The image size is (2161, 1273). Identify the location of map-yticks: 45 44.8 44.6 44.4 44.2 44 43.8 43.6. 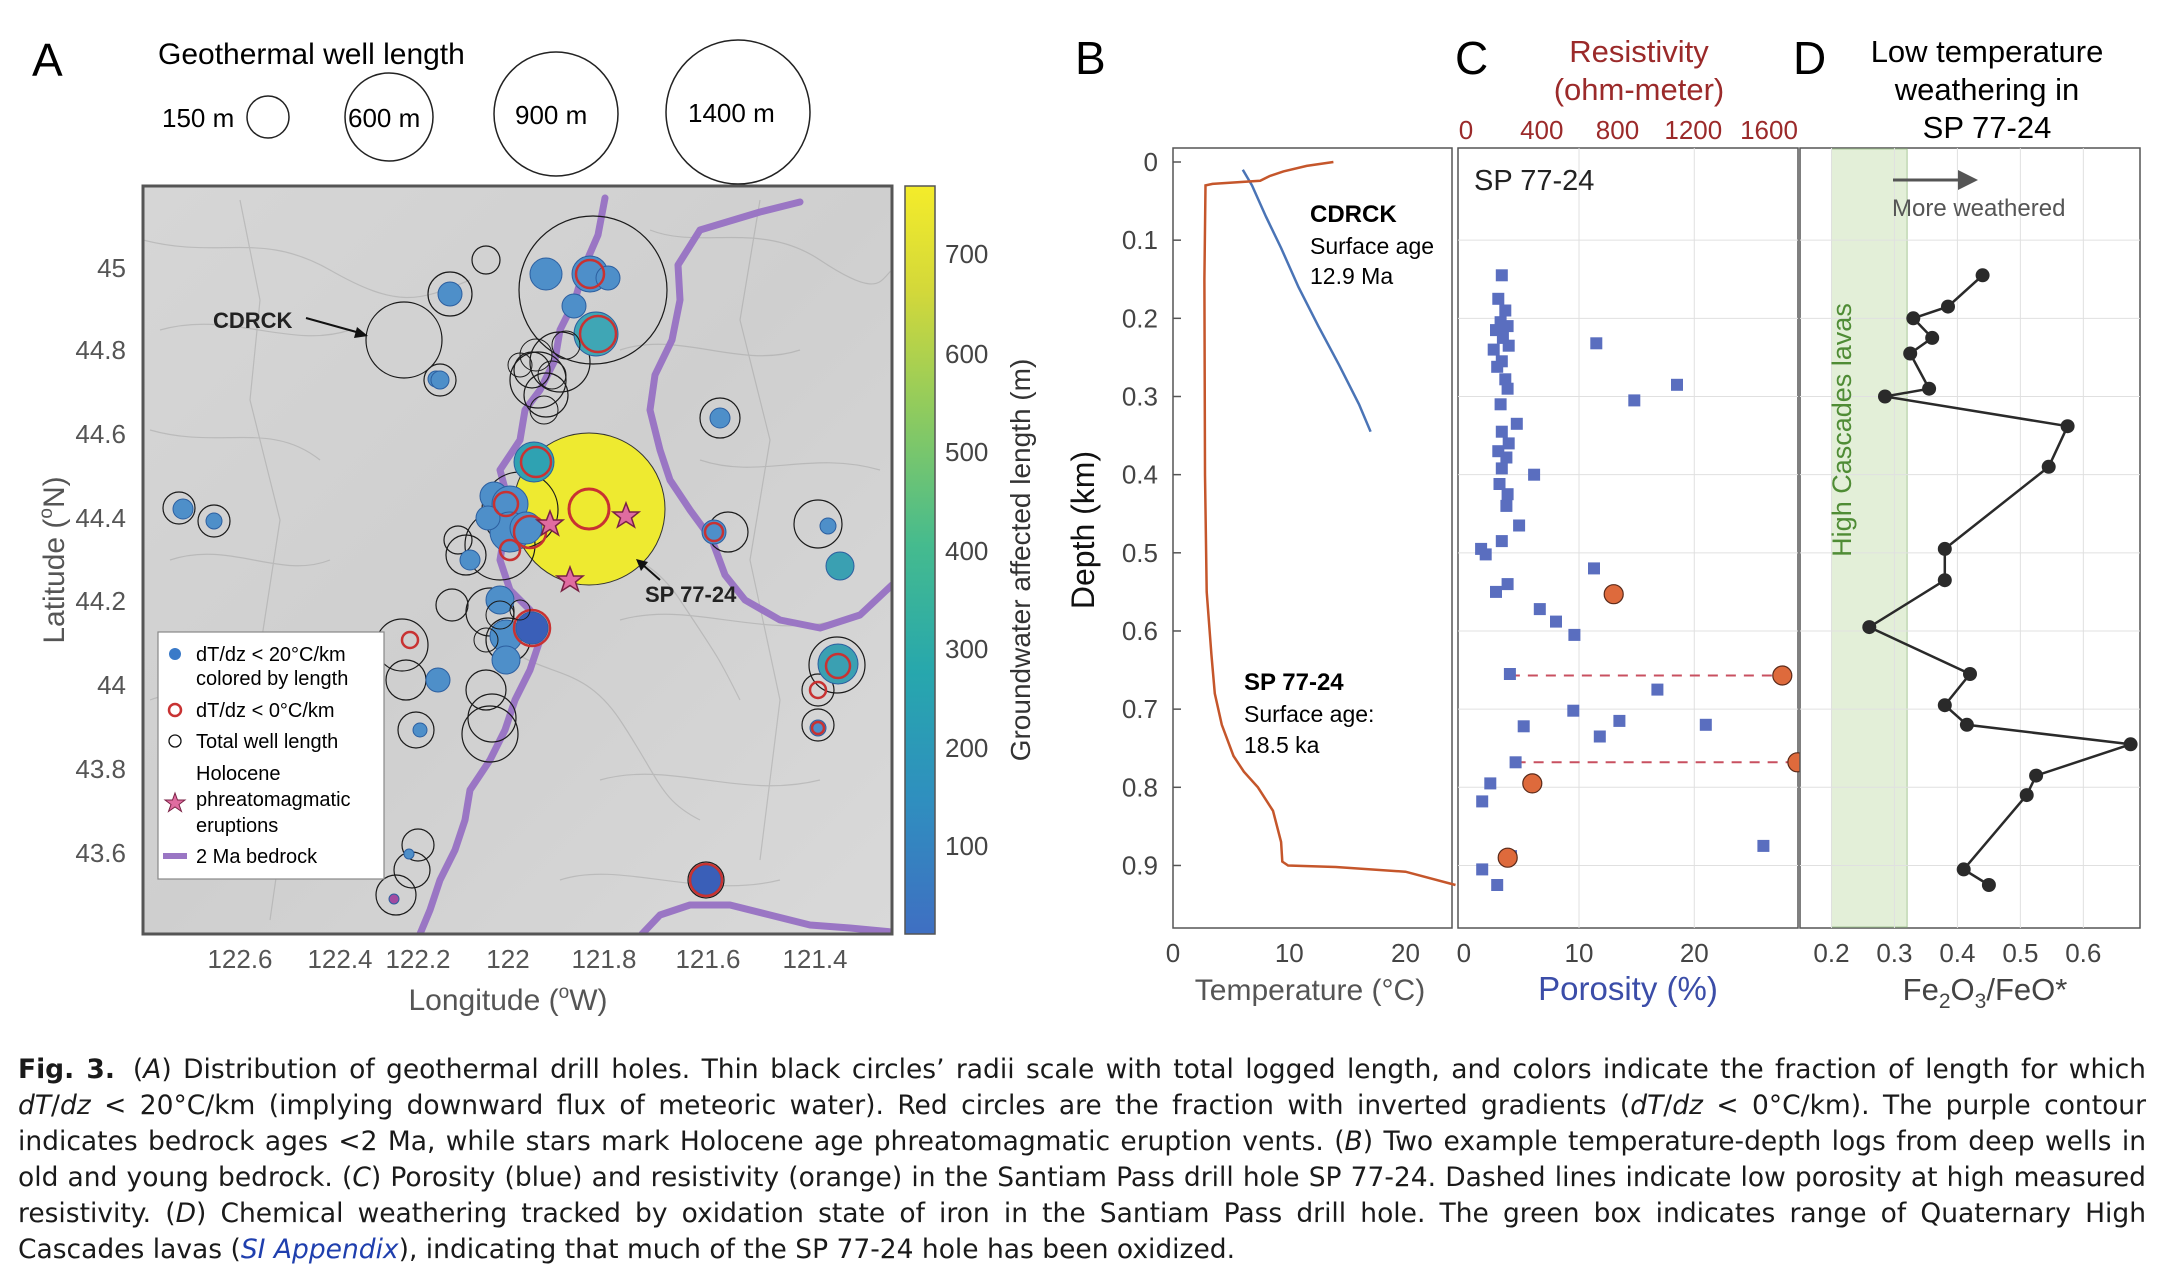
(100, 560).